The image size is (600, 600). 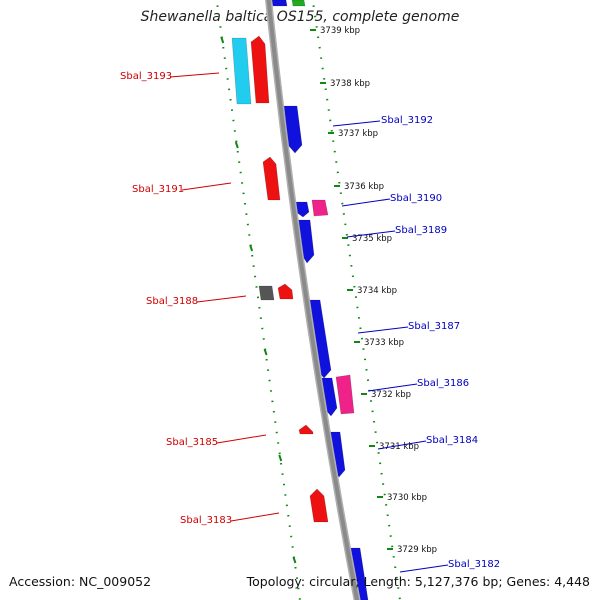 What do you see at coordinates (443, 383) in the screenshot?
I see `gene-label: Sbal_3186` at bounding box center [443, 383].